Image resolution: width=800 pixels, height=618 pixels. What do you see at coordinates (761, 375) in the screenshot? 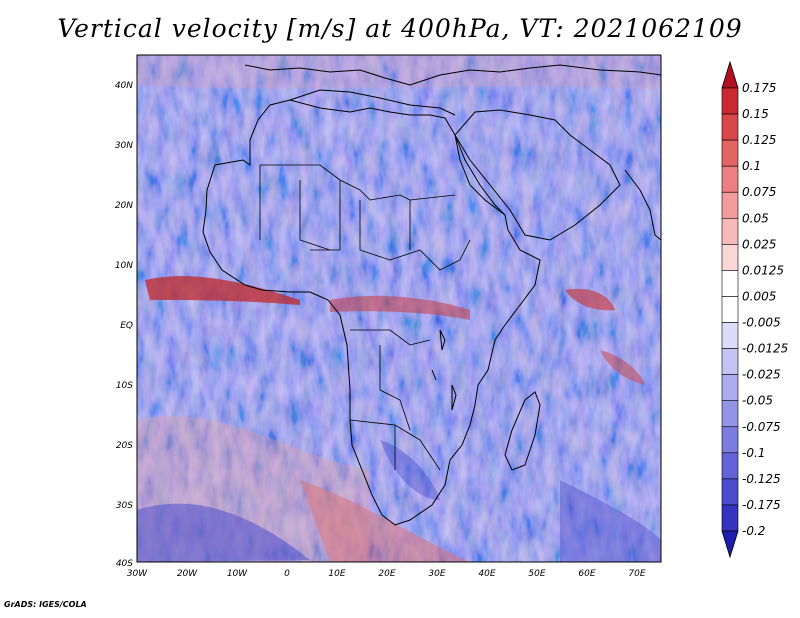
I see `colorbar-label: -0.025` at bounding box center [761, 375].